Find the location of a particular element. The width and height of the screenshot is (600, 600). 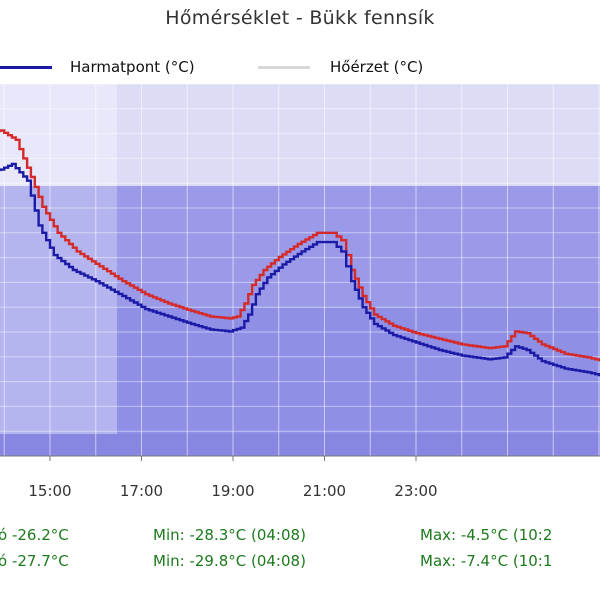

stat-current: ó -26.2°C is located at coordinates (34, 535).